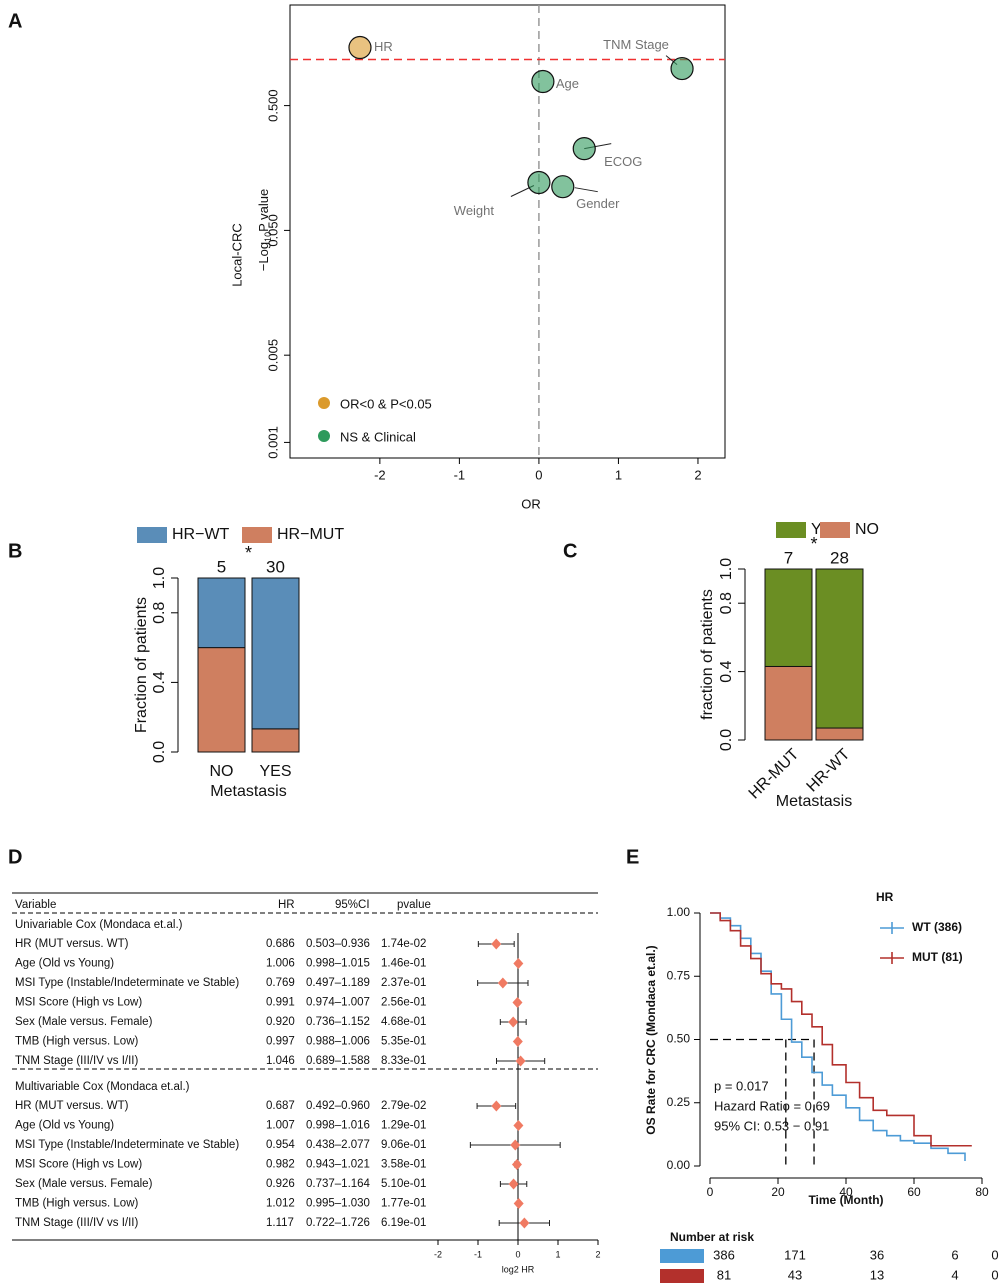  What do you see at coordinates (338, 1184) in the screenshot?
I see `row-ci: 0.737–1.164` at bounding box center [338, 1184].